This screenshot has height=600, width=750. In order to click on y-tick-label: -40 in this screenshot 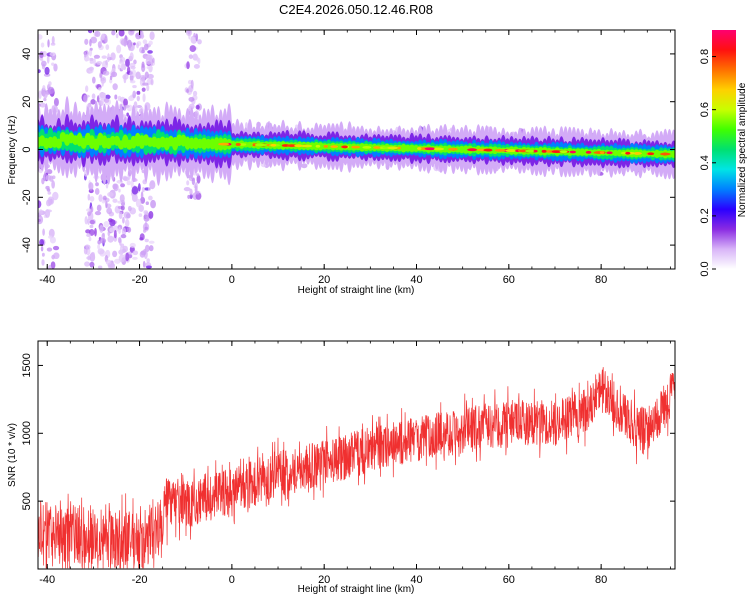, I will do `click(27, 245)`.